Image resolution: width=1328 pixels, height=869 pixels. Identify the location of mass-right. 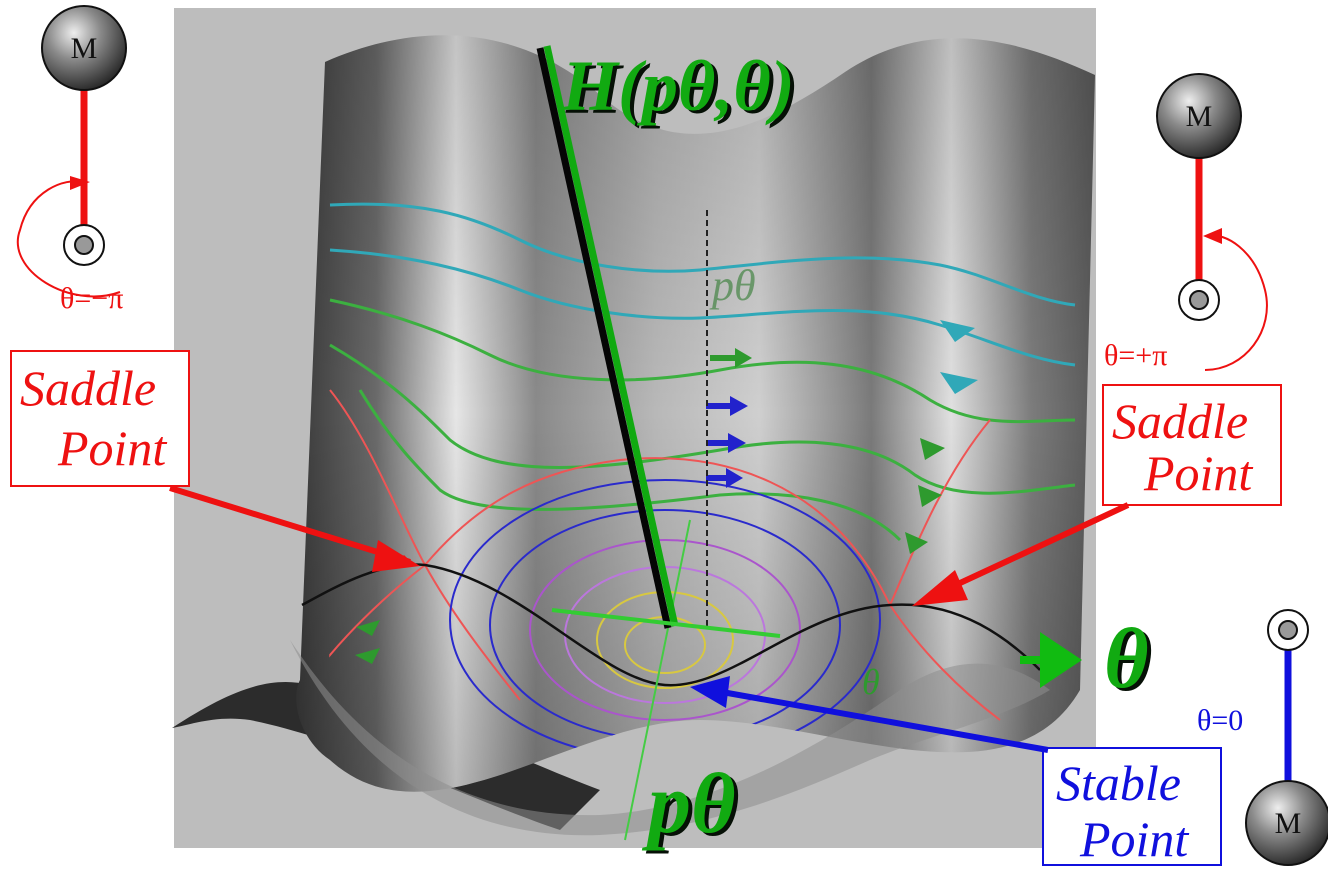
(1199, 116).